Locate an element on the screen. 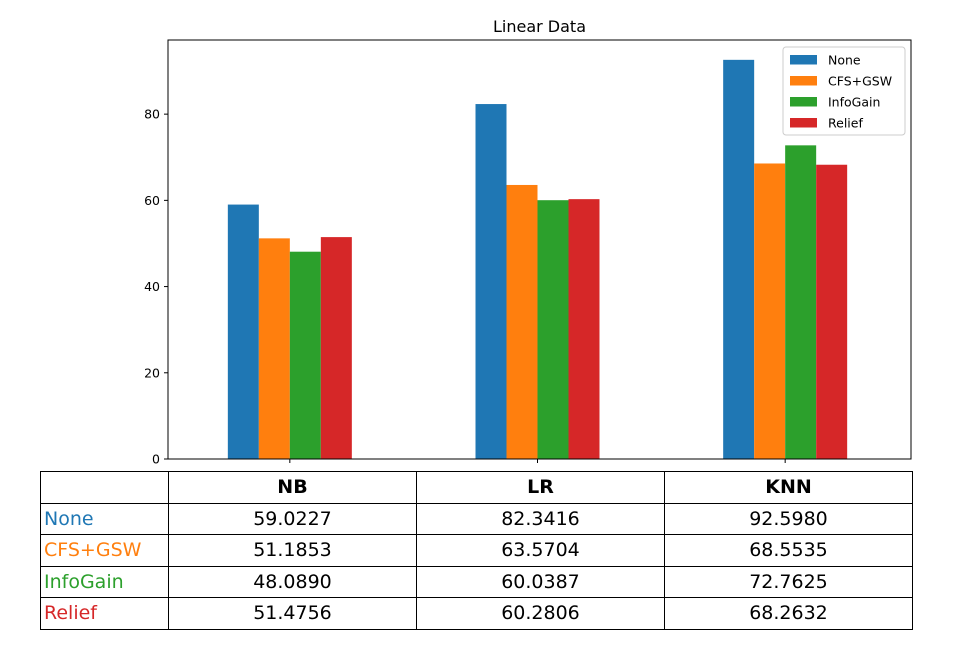  table-cell: 82.3416 is located at coordinates (540, 518).